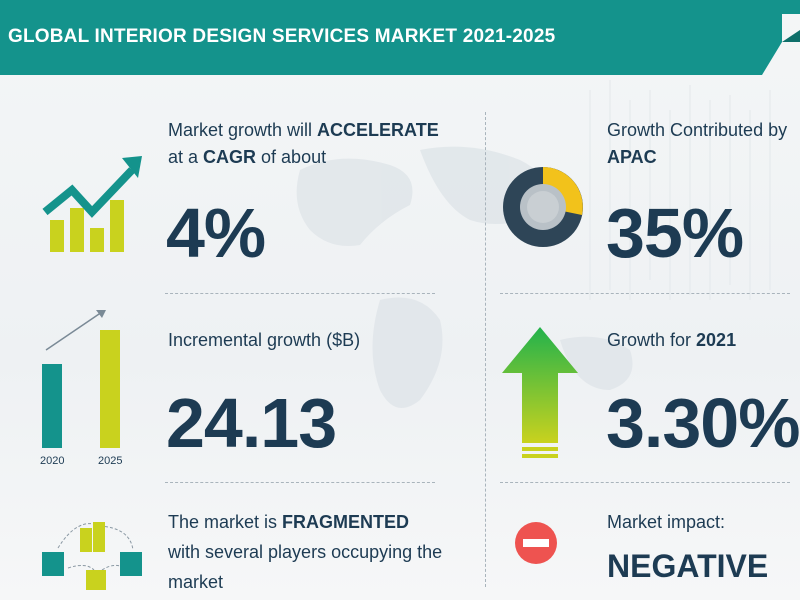 Image resolution: width=800 pixels, height=600 pixels. I want to click on apac-value: 35%, so click(675, 233).